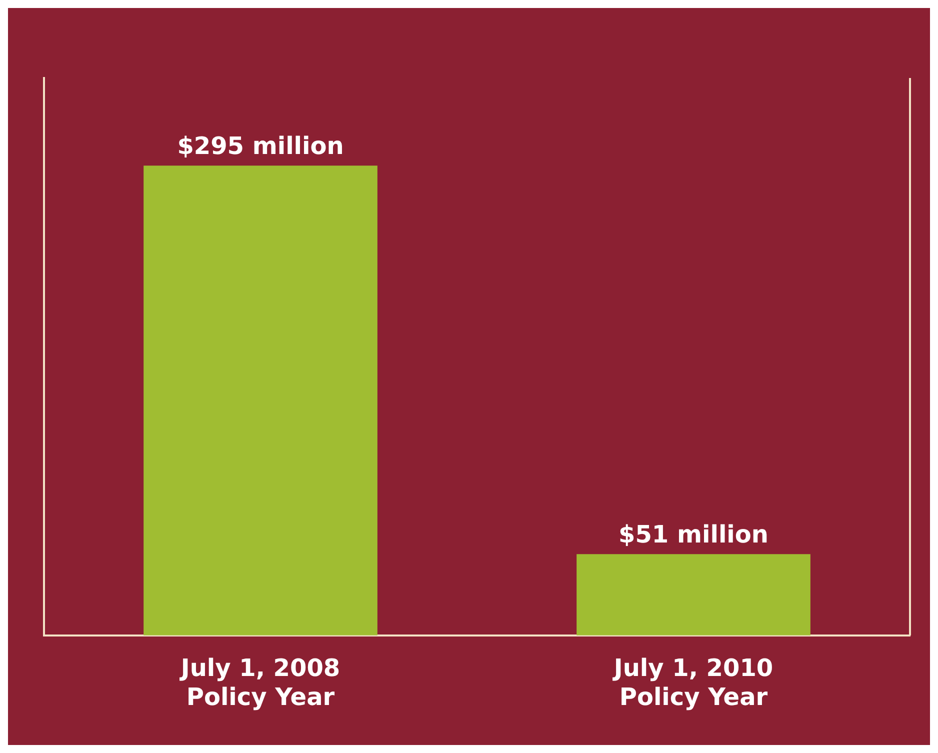 Image resolution: width=938 pixels, height=753 pixels. I want to click on x-tick-label: July 1, 2008 Policy Year, so click(259, 682).